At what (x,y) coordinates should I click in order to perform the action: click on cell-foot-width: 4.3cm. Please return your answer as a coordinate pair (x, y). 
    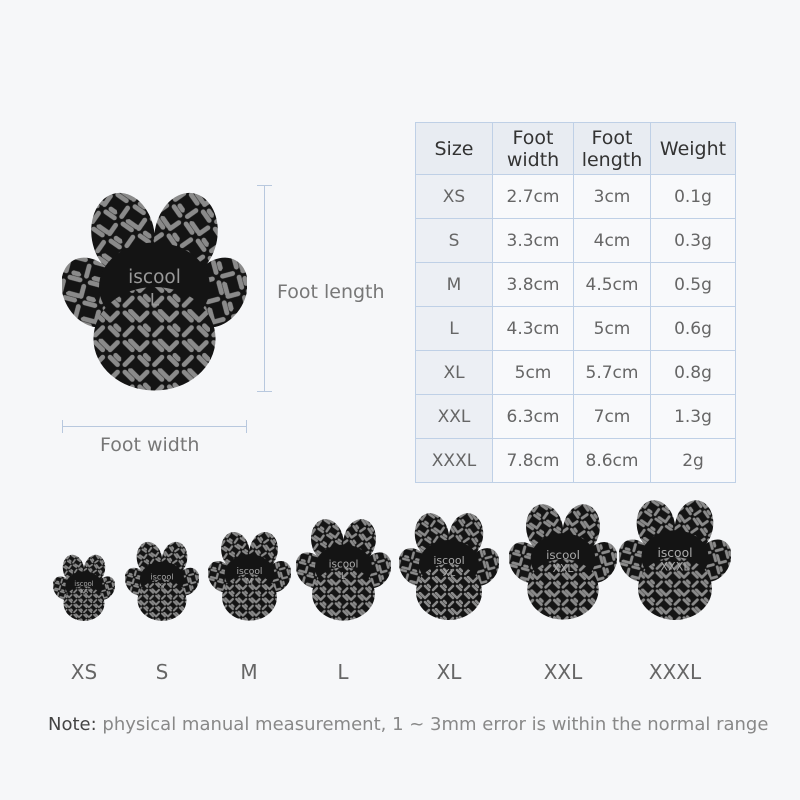
    Looking at the image, I should click on (533, 328).